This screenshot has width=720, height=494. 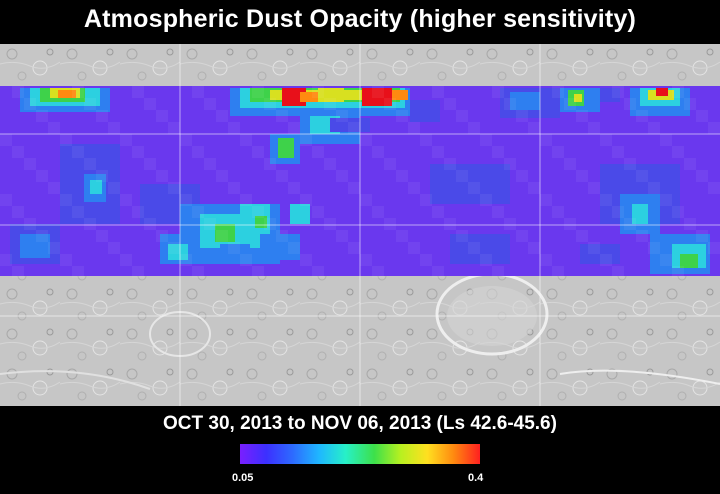 What do you see at coordinates (400, 95) in the screenshot?
I see `dust-cell-orange` at bounding box center [400, 95].